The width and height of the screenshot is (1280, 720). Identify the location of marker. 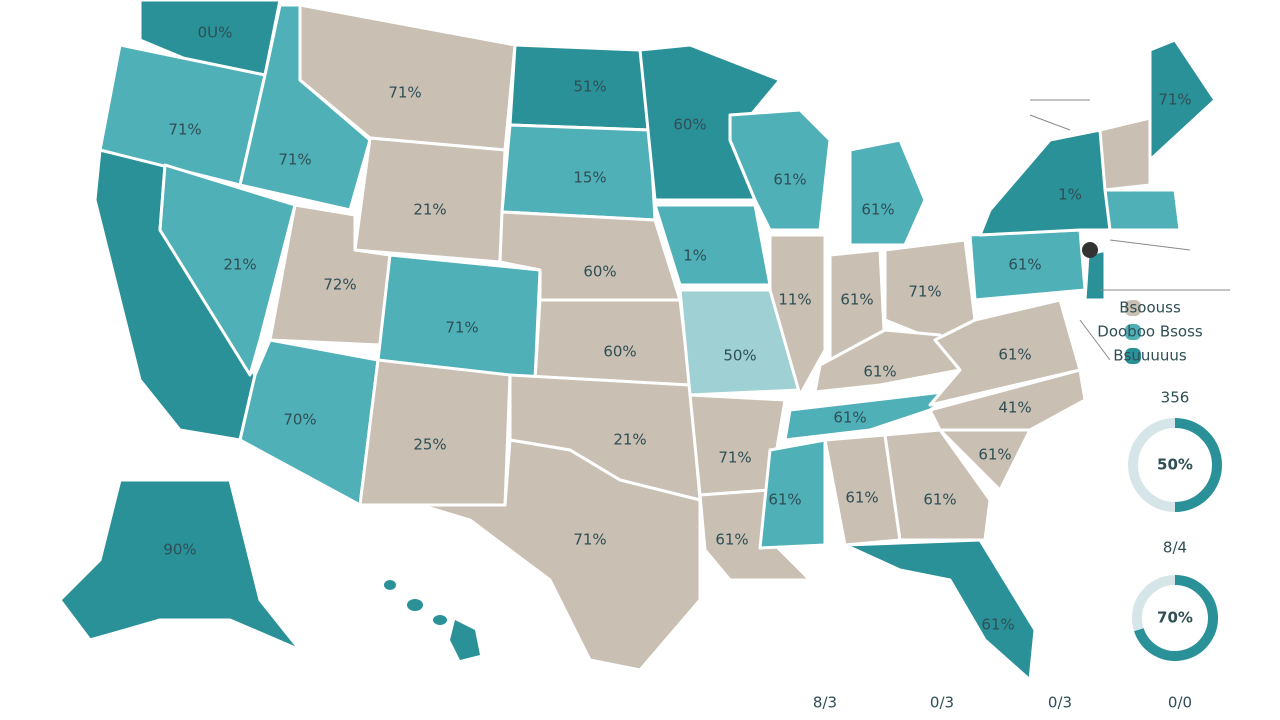
(1090, 250).